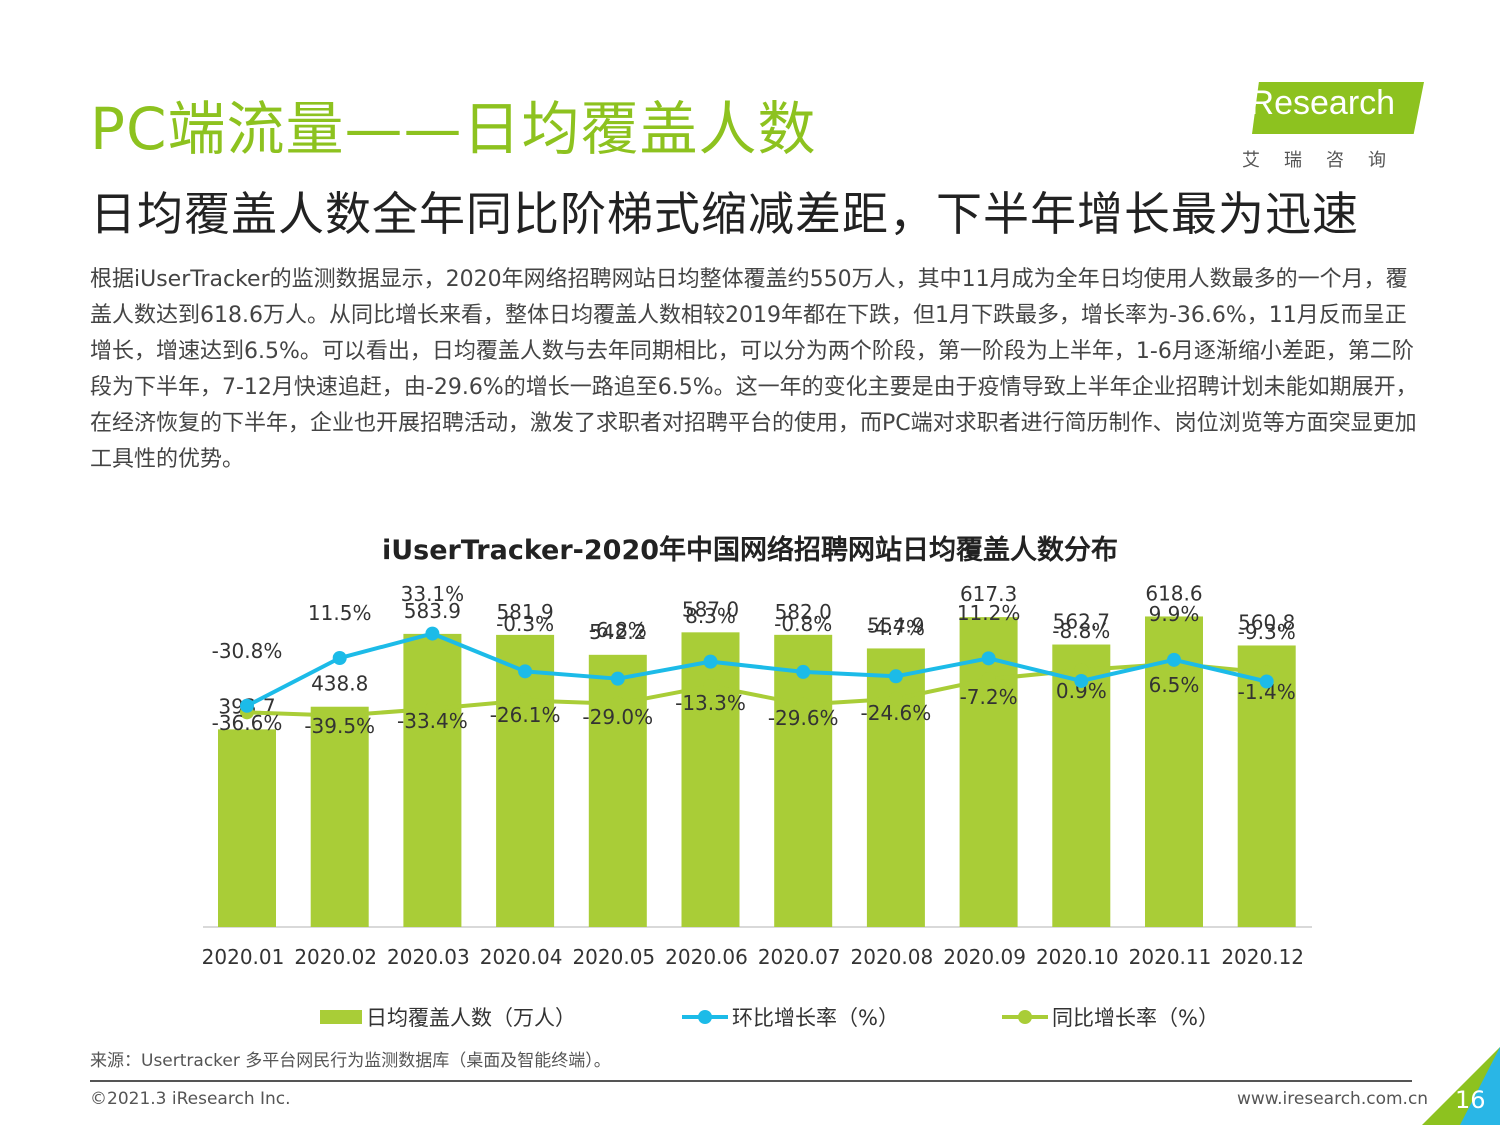  Describe the element at coordinates (710, 616) in the screenshot. I see `mom-data-label: 8.3%` at that location.